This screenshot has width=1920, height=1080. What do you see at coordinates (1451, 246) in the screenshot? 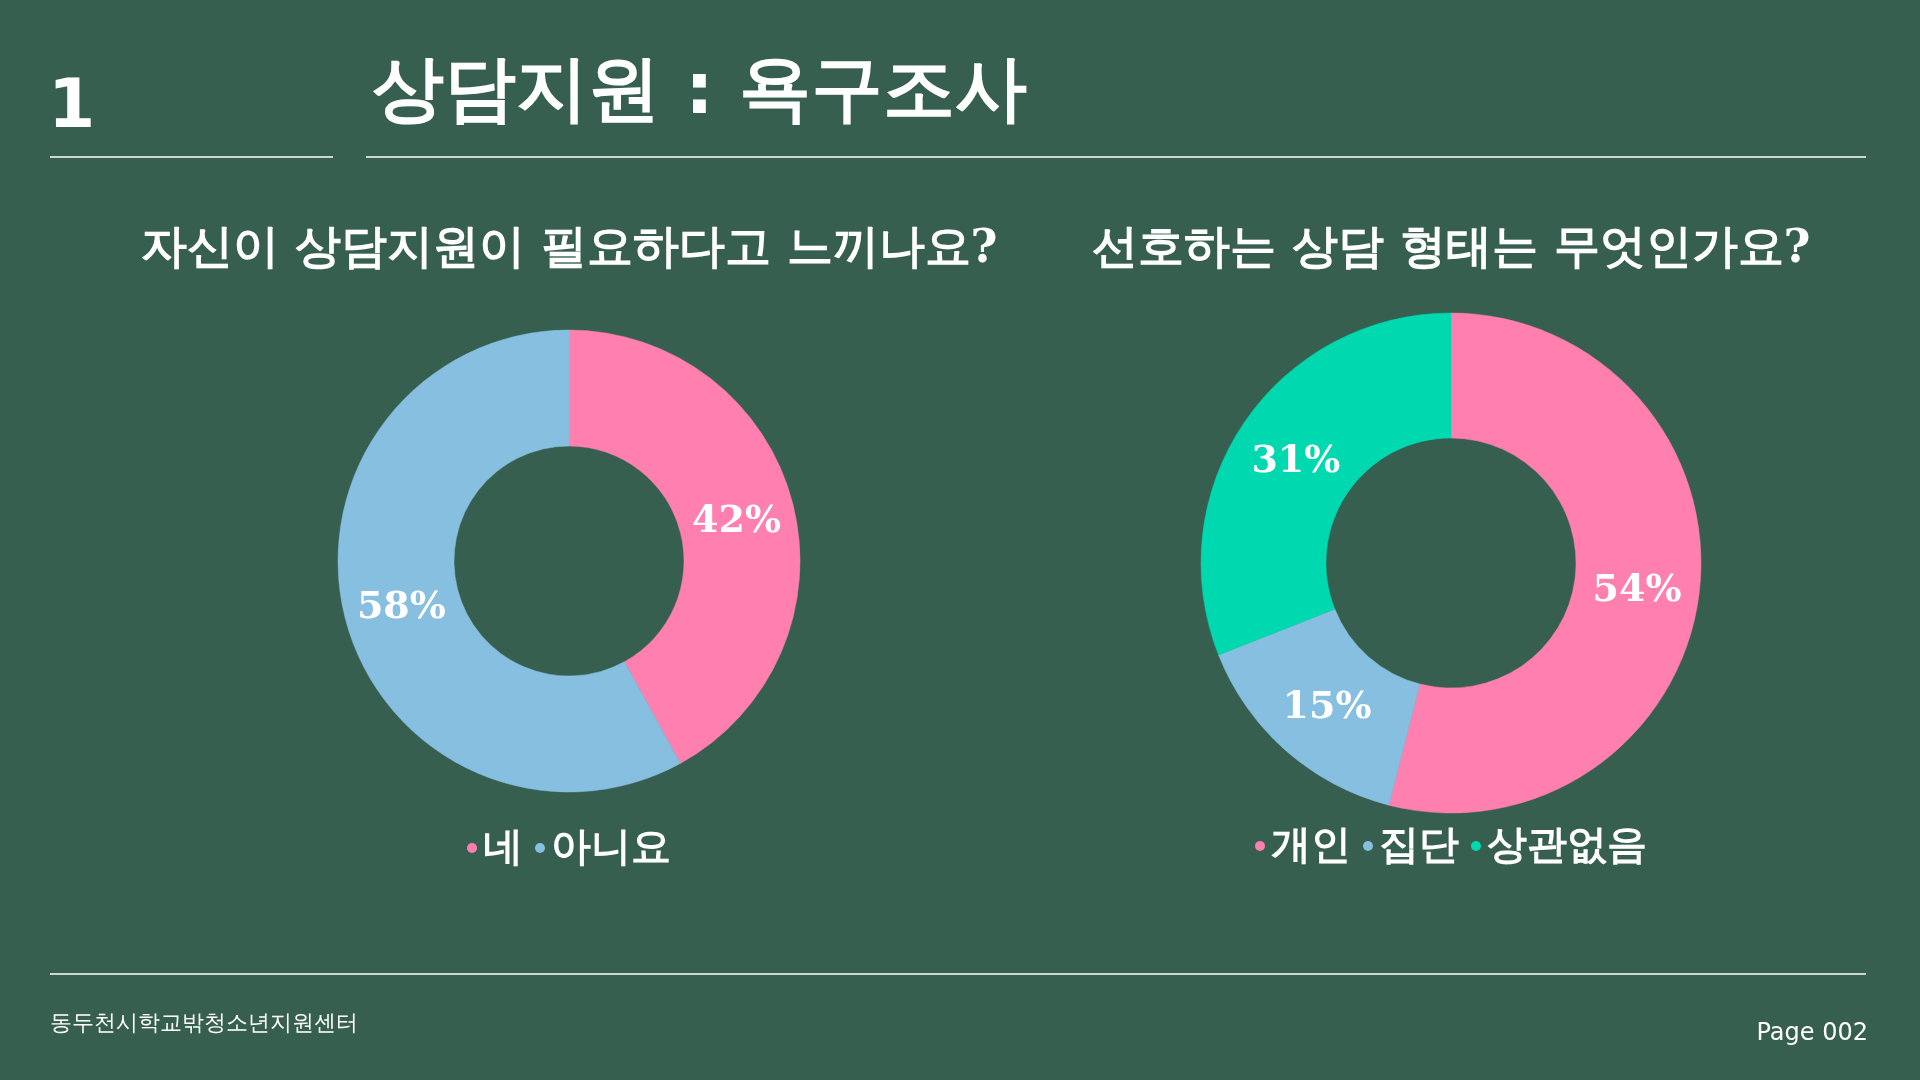
I see `chart-title: 선호하는 상담 형태는 무엇인가요?` at bounding box center [1451, 246].